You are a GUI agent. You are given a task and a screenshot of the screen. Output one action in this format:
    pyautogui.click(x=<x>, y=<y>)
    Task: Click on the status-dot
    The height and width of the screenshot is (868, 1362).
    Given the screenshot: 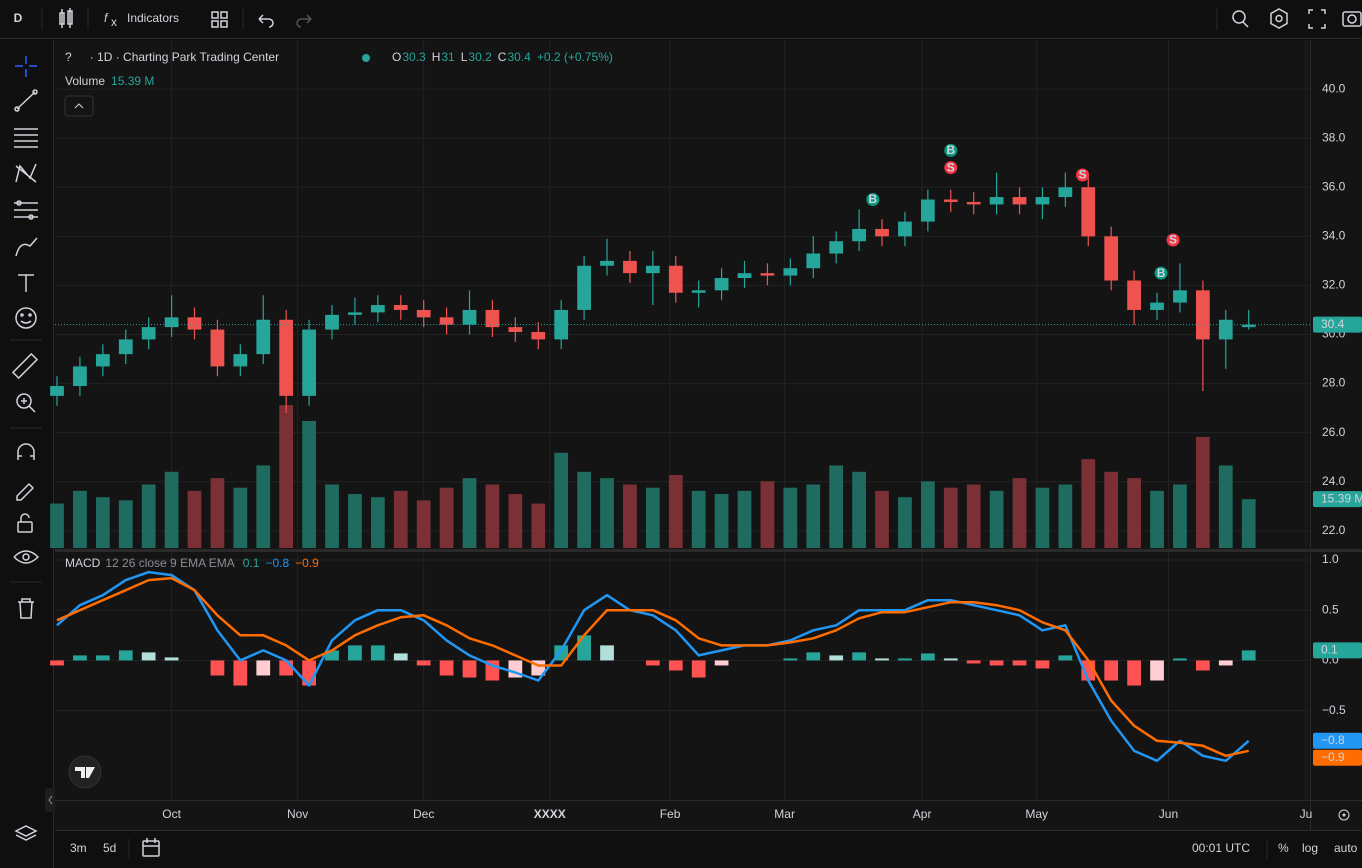 What is the action you would take?
    pyautogui.click(x=366, y=58)
    